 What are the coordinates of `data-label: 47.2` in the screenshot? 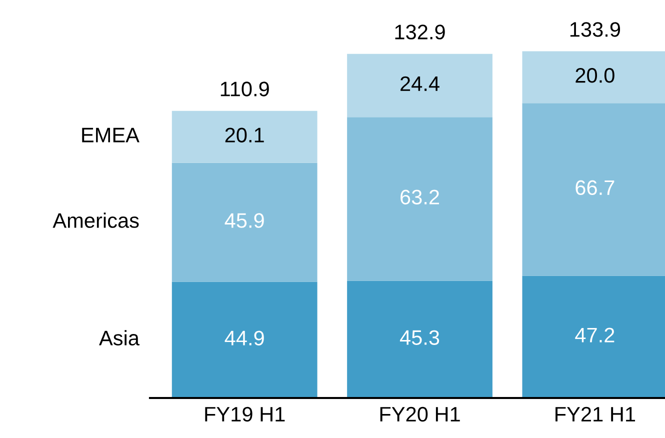 It's located at (594, 335).